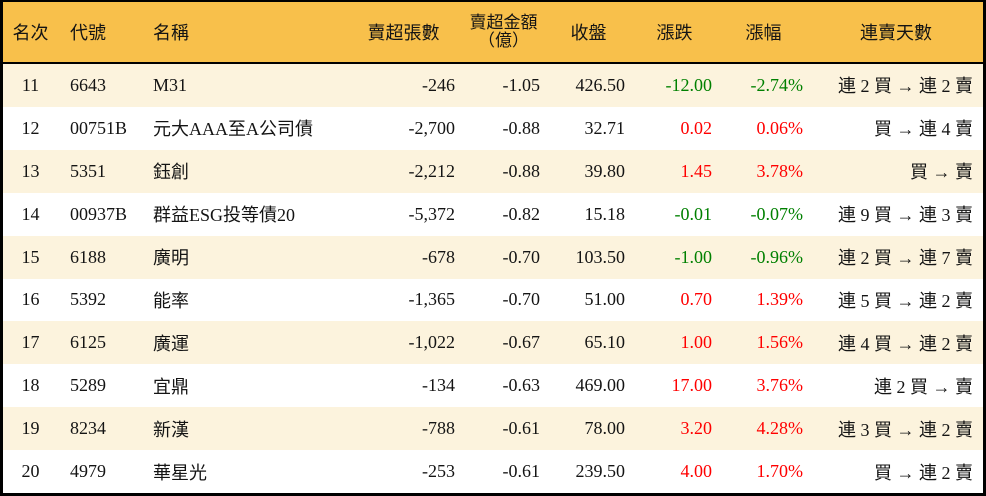 Image resolution: width=986 pixels, height=496 pixels. Describe the element at coordinates (696, 170) in the screenshot. I see `cell-change: 1.45` at that location.